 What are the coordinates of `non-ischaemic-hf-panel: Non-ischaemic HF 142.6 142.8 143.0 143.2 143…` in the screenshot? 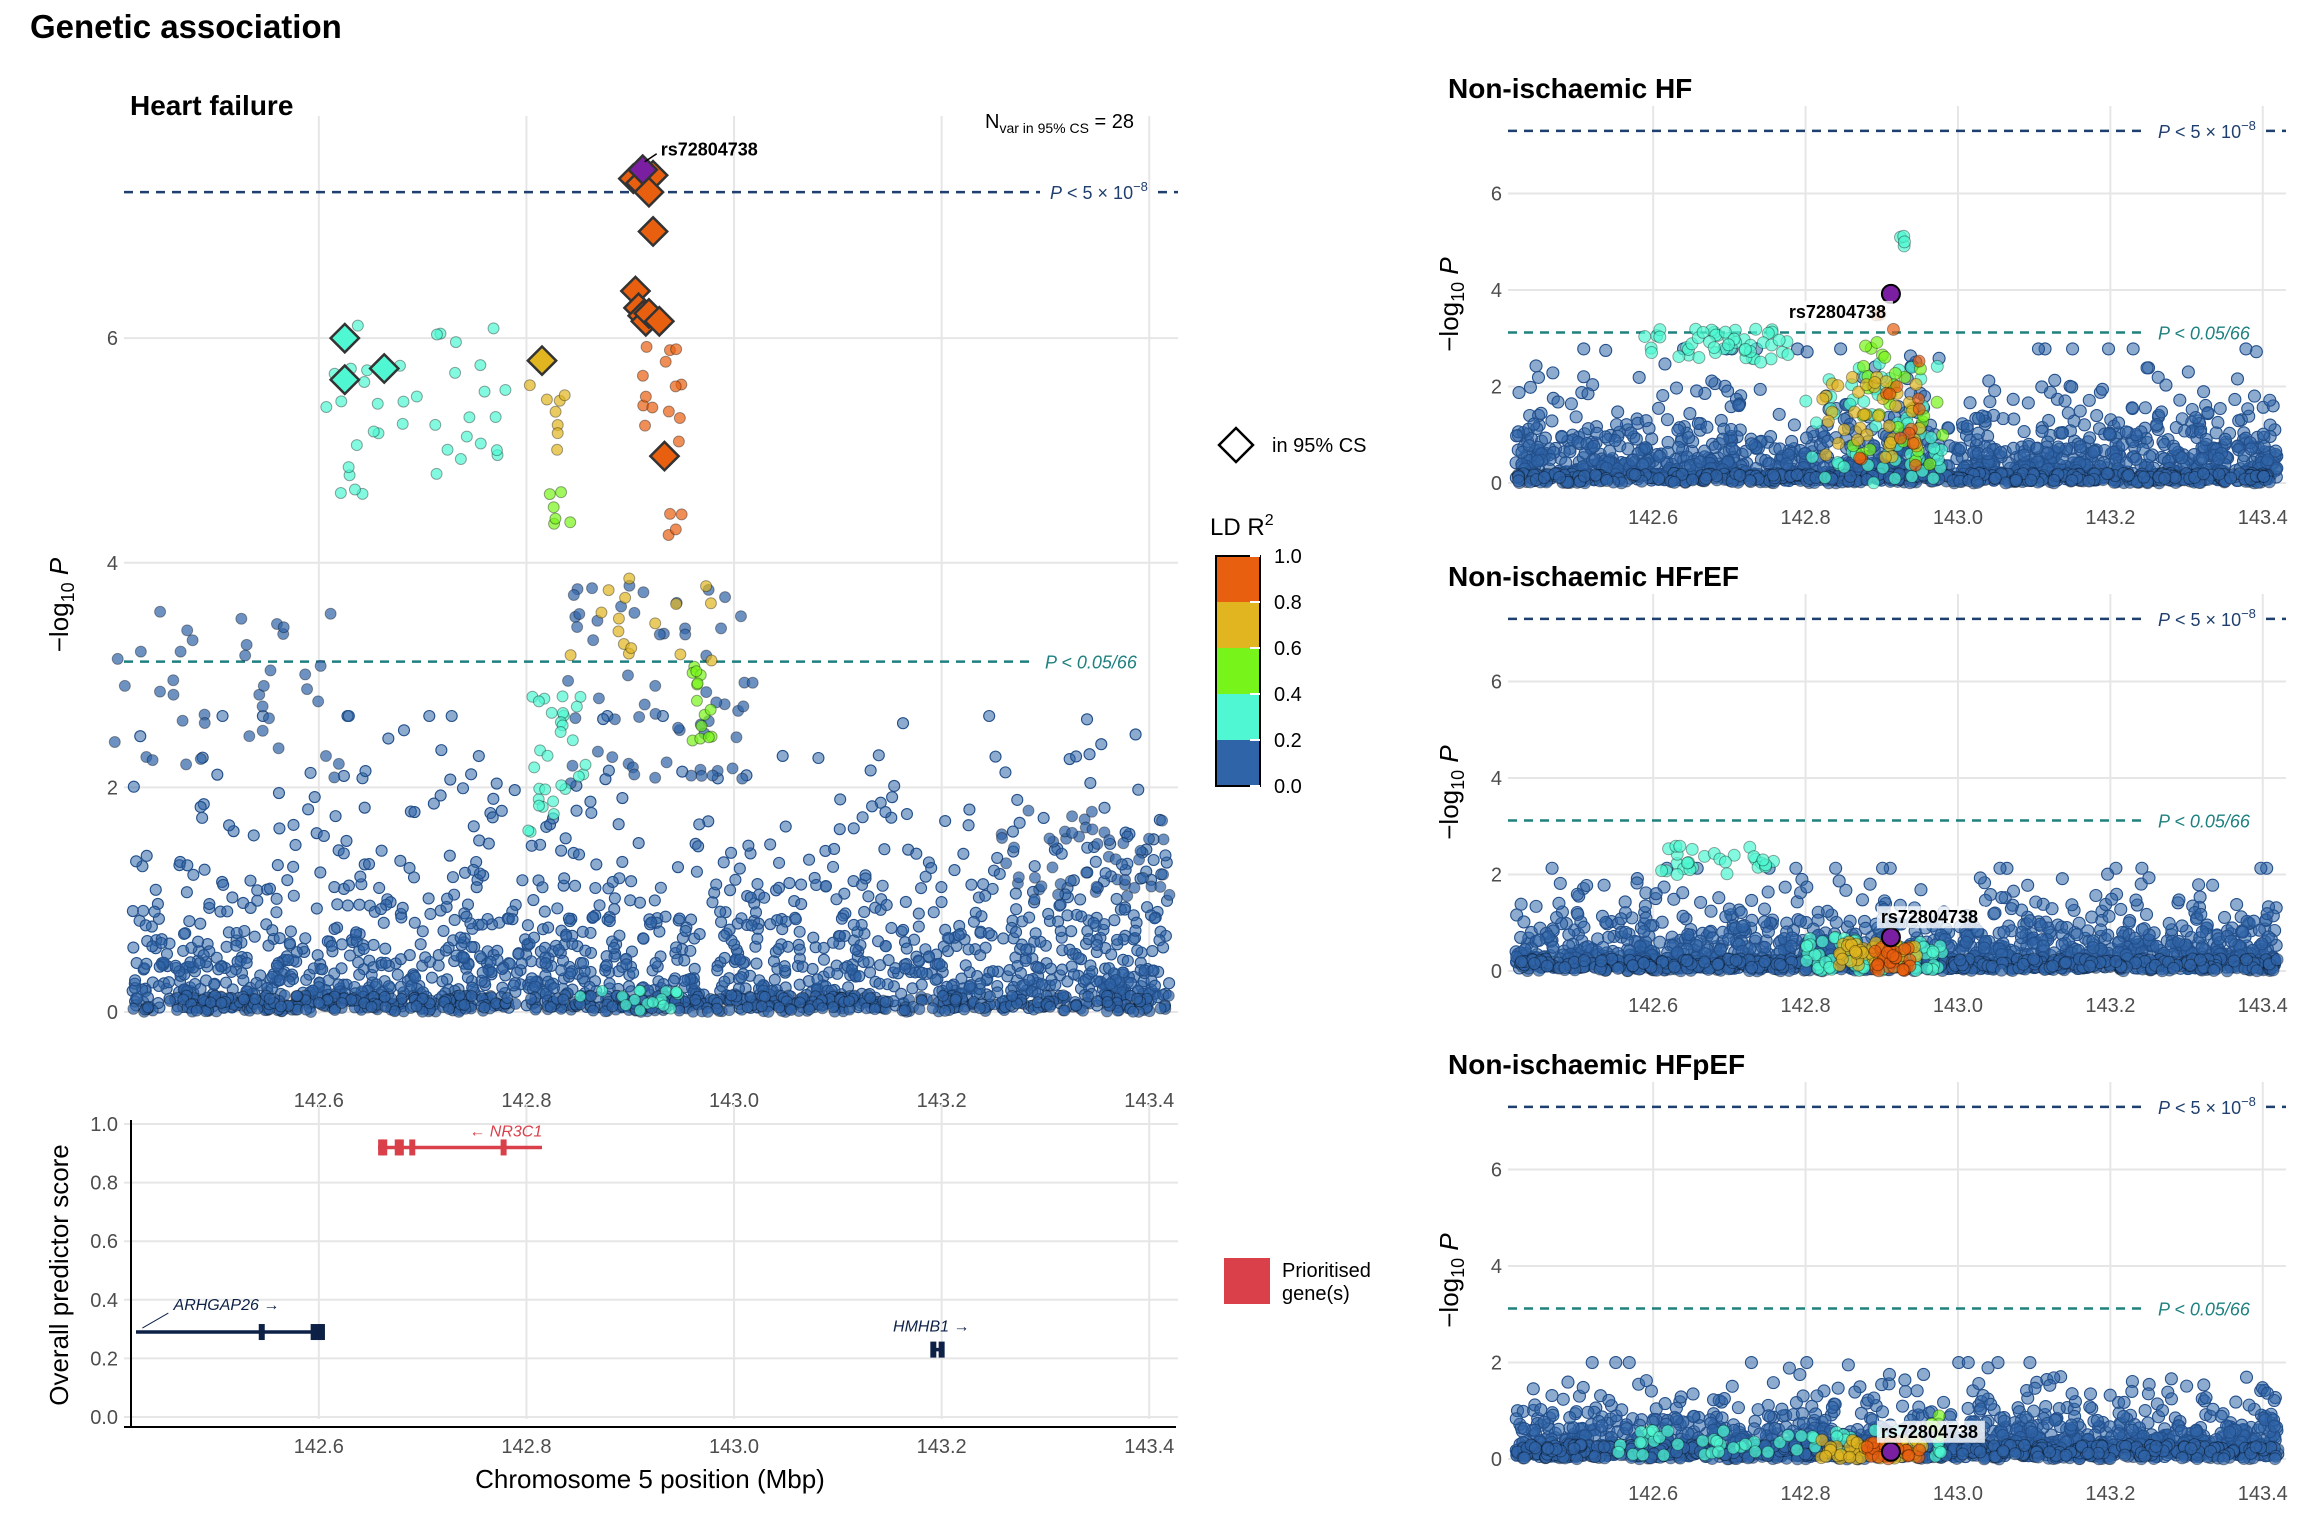 It's located at (1861, 301).